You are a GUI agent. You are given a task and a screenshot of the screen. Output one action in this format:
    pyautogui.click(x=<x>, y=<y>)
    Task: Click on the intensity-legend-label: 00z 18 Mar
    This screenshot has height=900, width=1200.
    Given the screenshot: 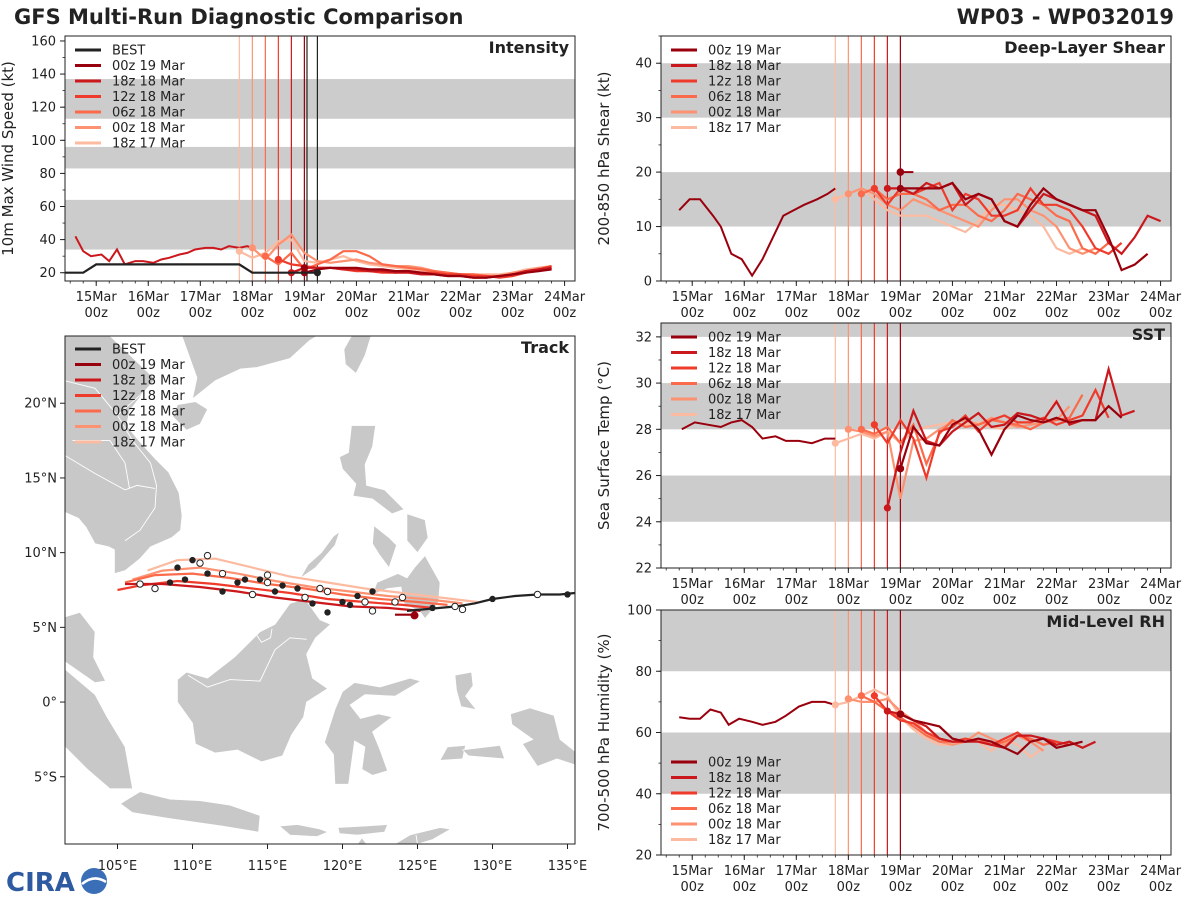 What is the action you would take?
    pyautogui.click(x=148, y=128)
    